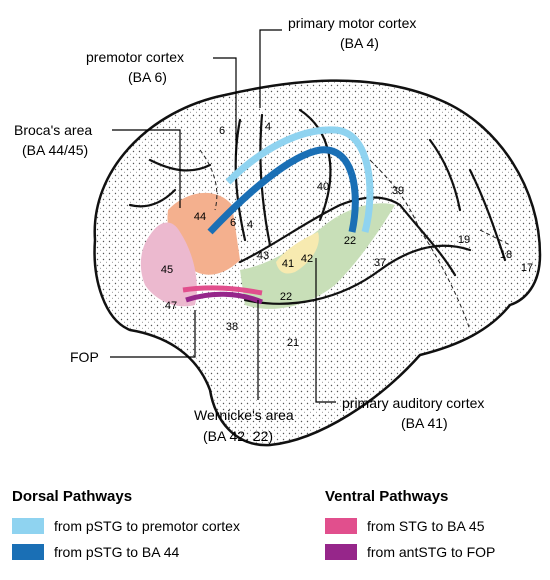  I want to click on area-number: 47, so click(171, 306).